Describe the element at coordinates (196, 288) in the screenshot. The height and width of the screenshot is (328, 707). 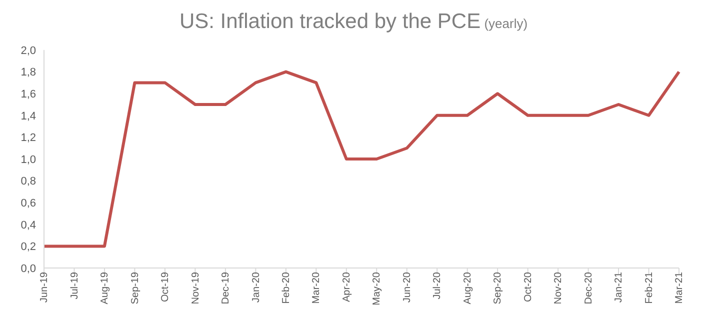
I see `x-tick-label: Nov-19` at that location.